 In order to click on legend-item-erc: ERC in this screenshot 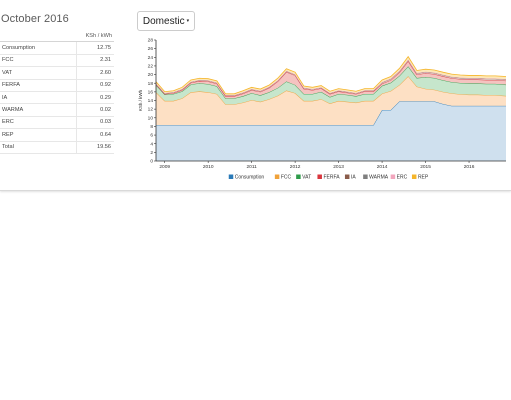, I will do `click(402, 178)`.